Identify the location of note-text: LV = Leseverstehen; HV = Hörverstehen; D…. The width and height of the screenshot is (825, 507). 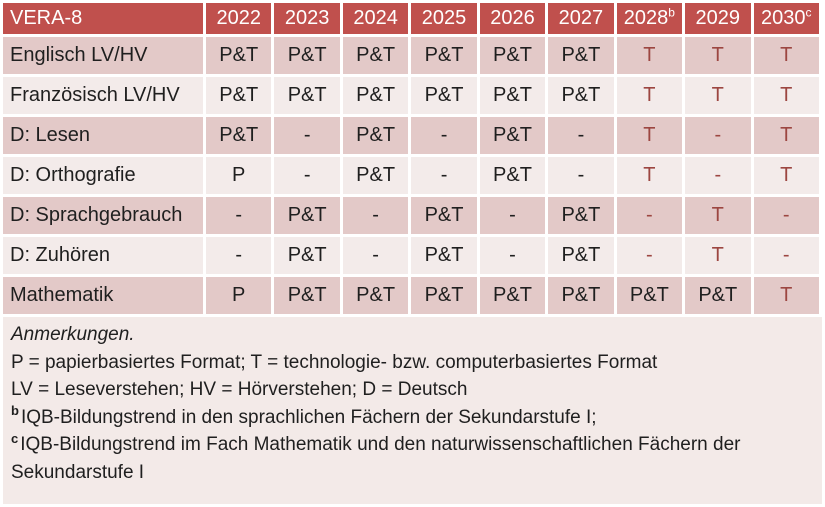
(239, 389).